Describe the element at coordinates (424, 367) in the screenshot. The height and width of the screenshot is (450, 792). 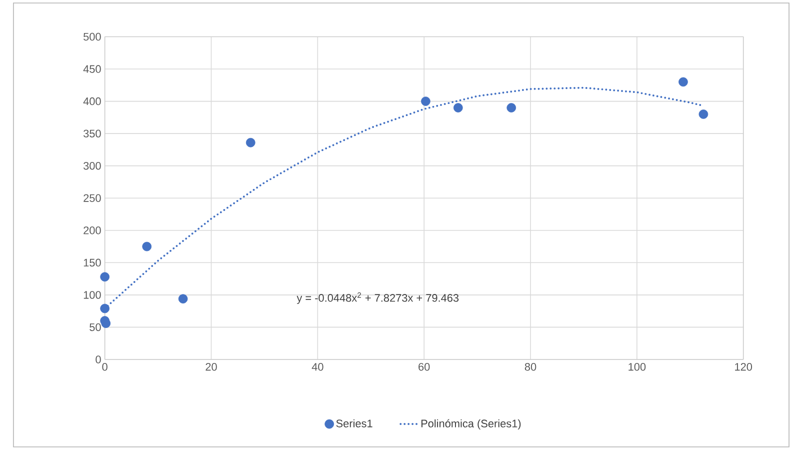
I see `x-tick-label: 60` at that location.